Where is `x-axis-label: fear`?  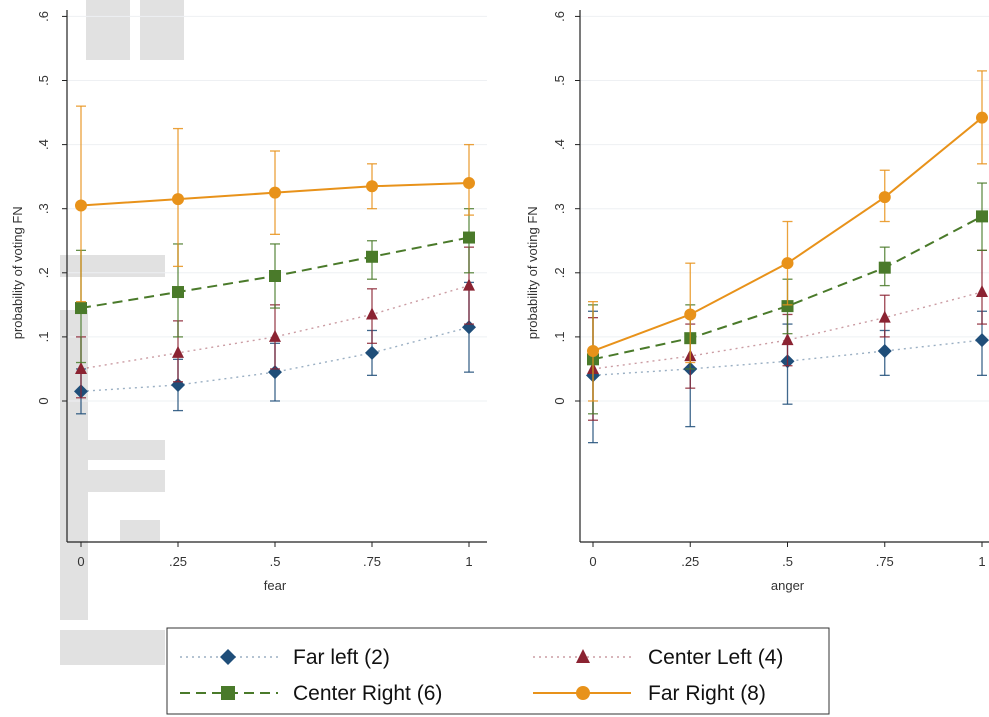
x-axis-label: fear is located at coordinates (275, 585).